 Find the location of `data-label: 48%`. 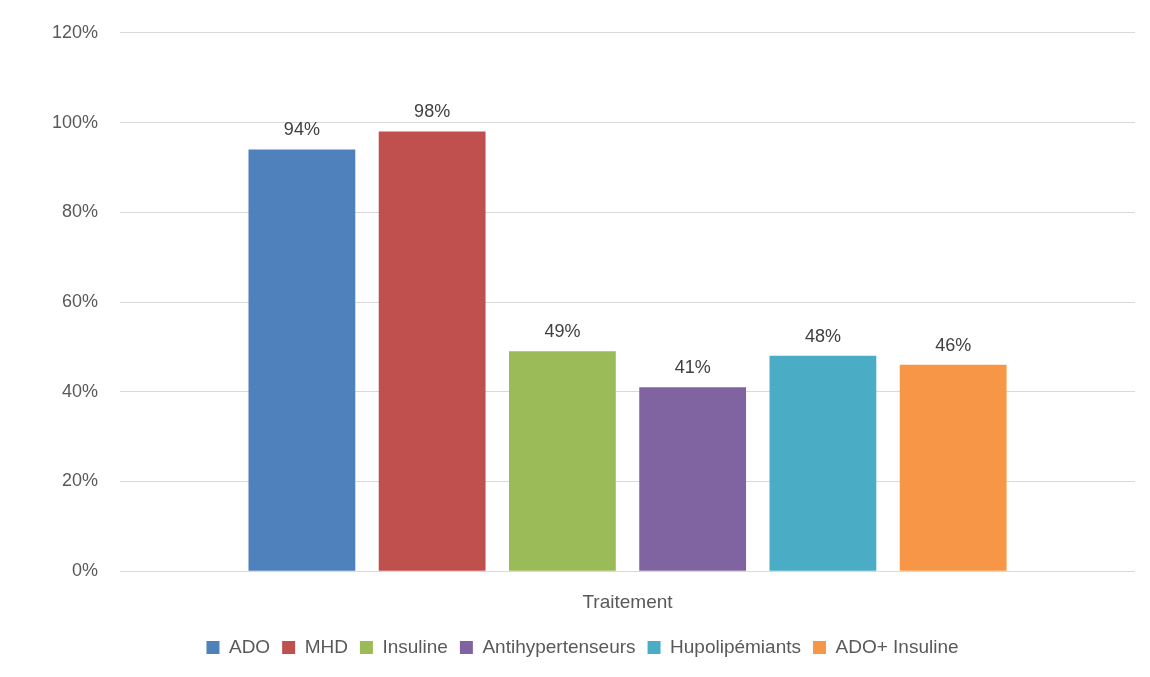

data-label: 48% is located at coordinates (822, 335).